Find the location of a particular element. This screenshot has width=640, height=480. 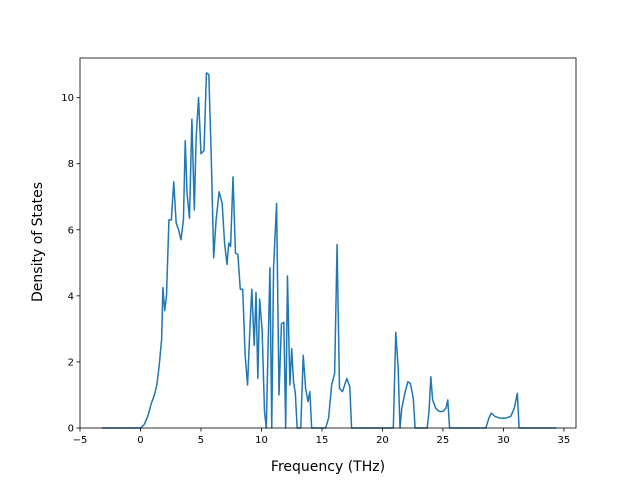

x-tick-label: 10 is located at coordinates (261, 440).